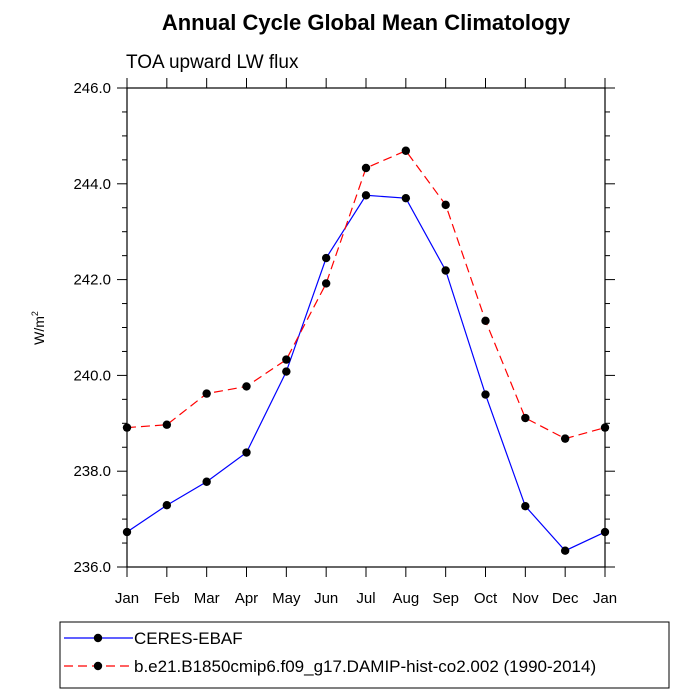 The width and height of the screenshot is (700, 700). What do you see at coordinates (286, 598) in the screenshot?
I see `x-tick-label: May` at bounding box center [286, 598].